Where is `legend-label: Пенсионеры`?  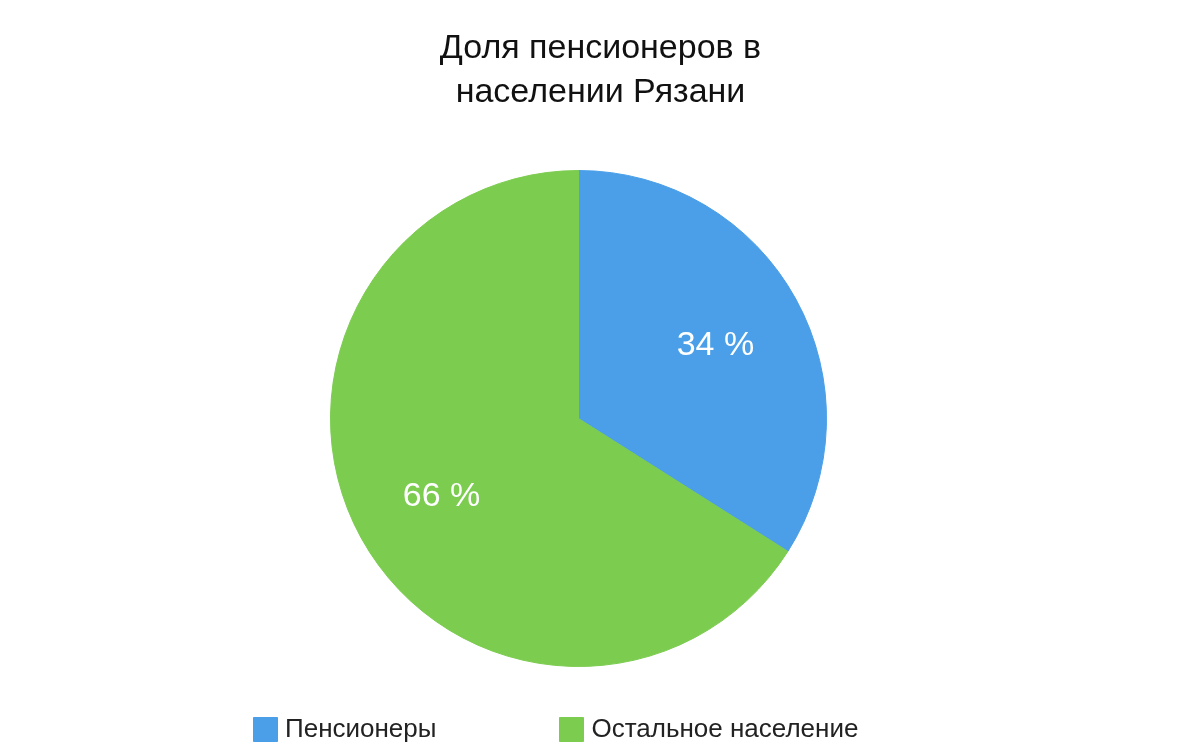
legend-label: Пенсионеры is located at coordinates (361, 728).